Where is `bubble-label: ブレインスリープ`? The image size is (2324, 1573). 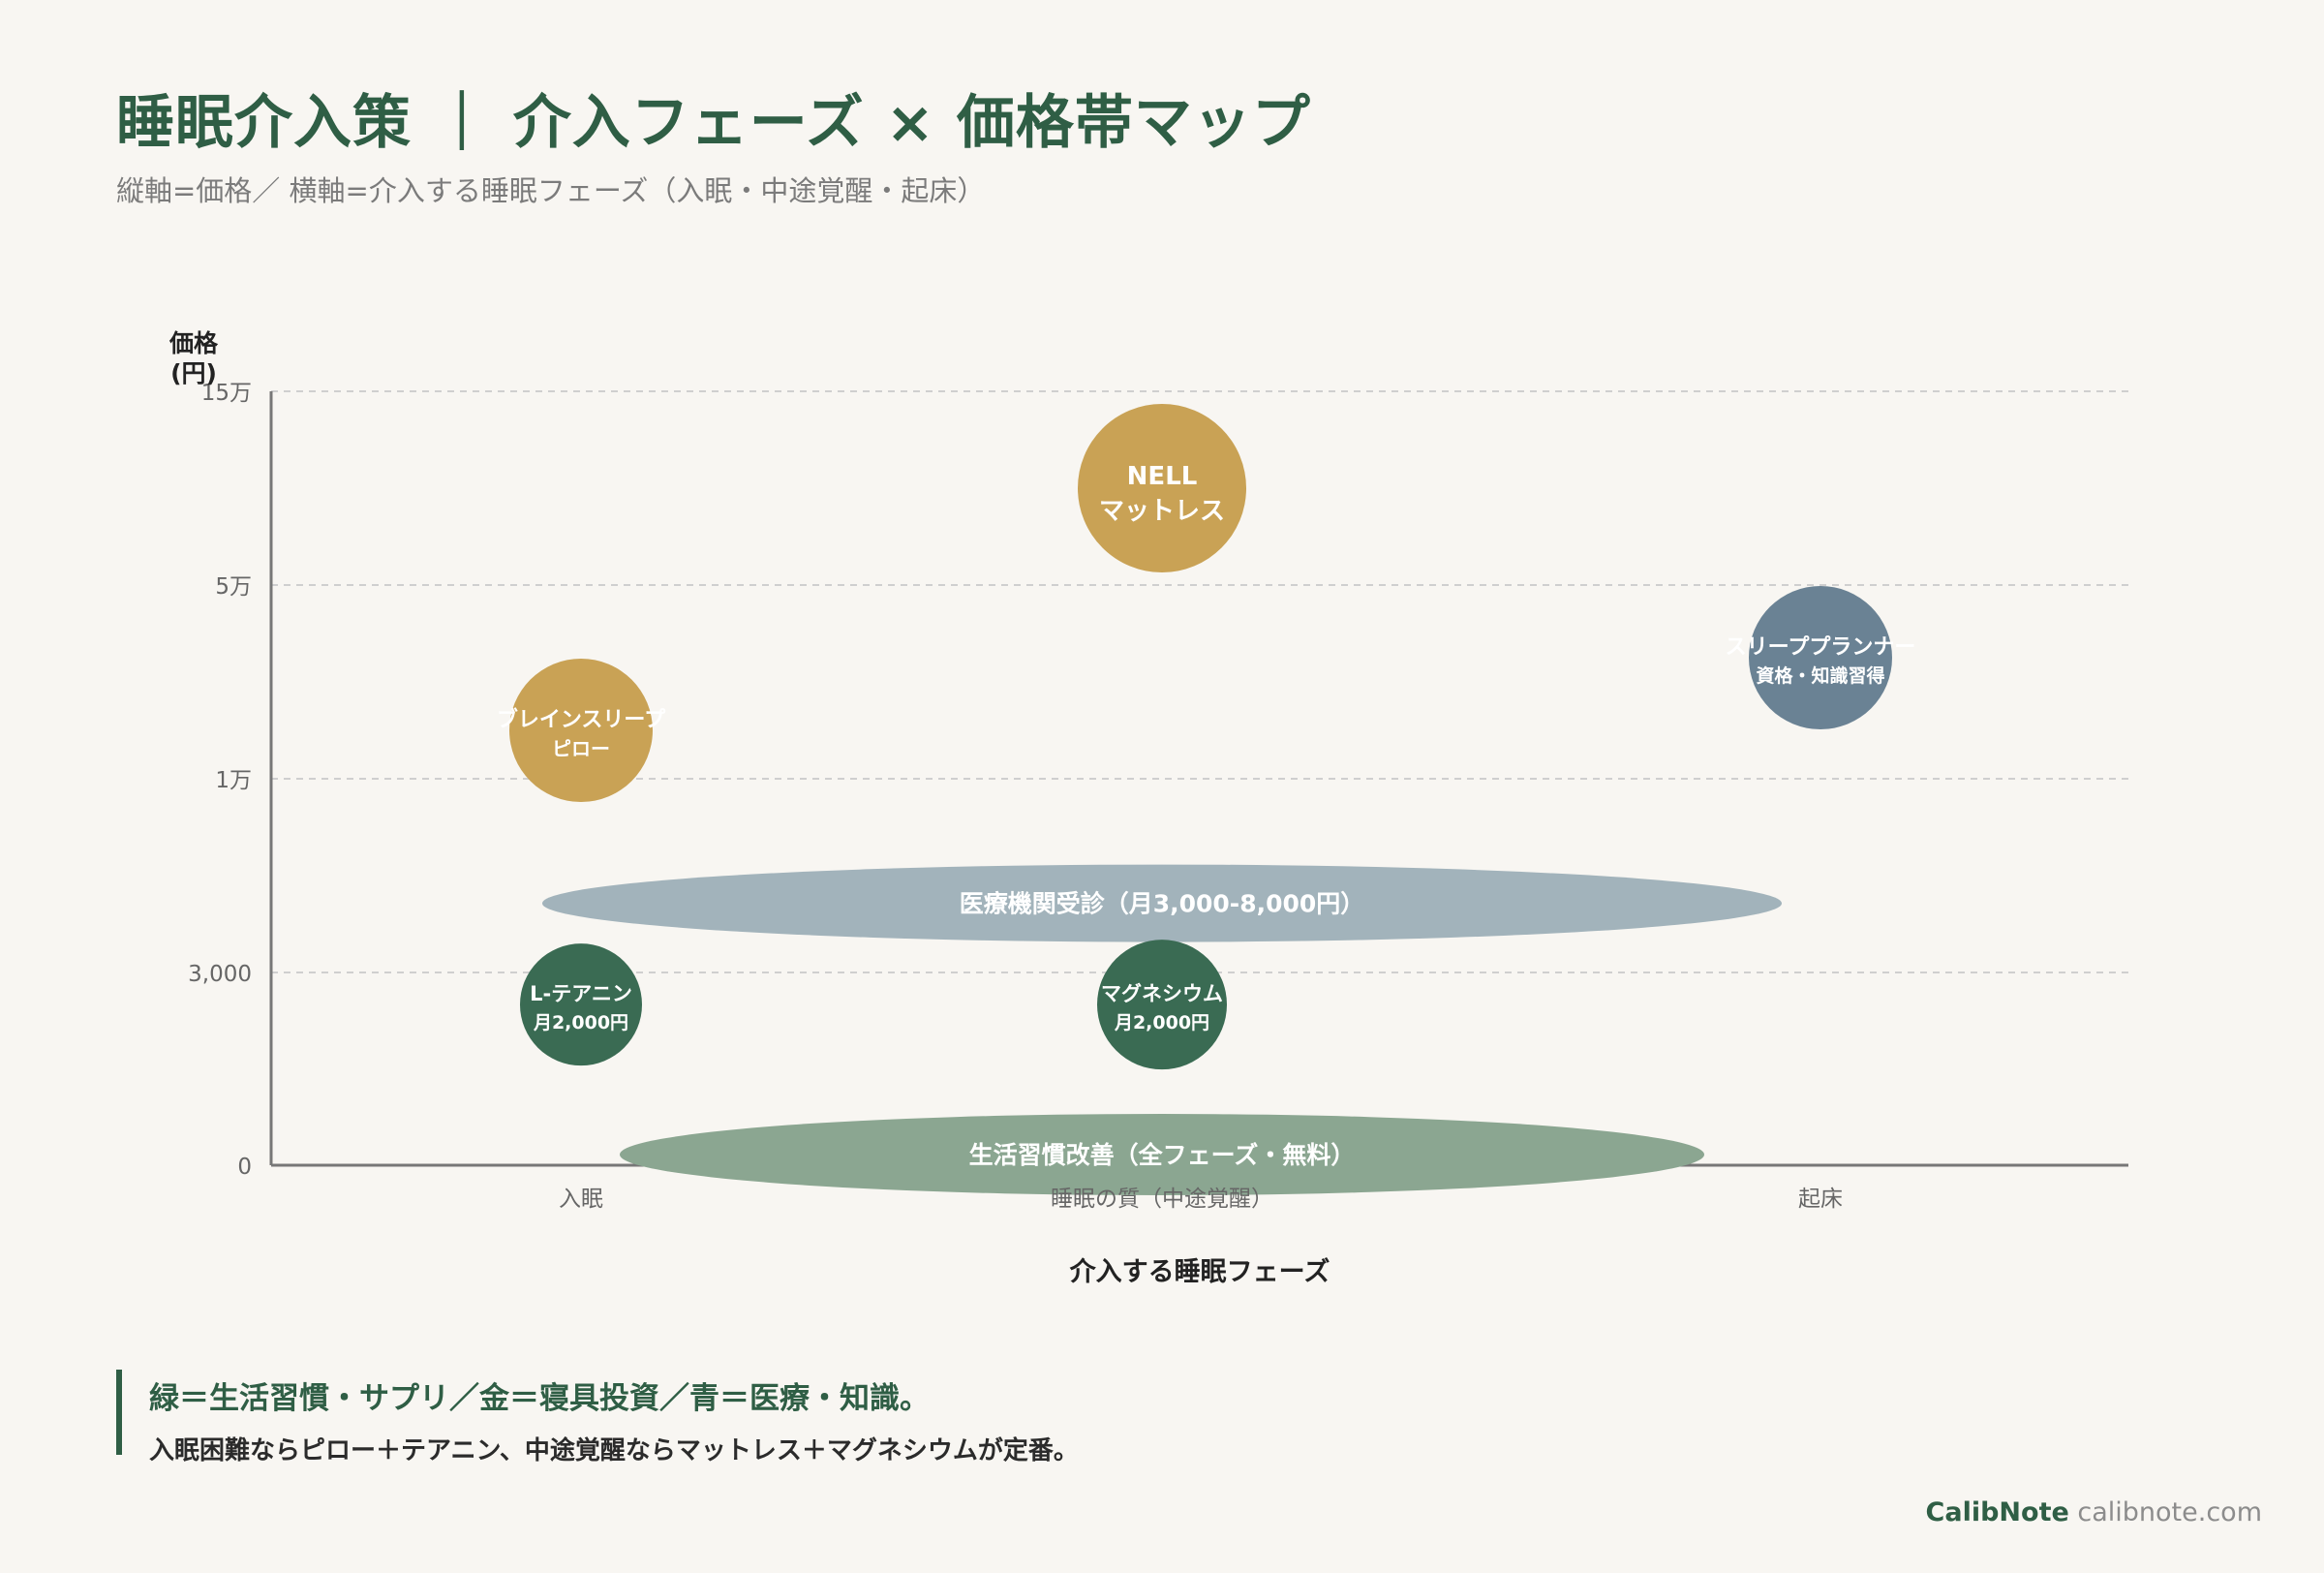
bubble-label: ブレインスリープ is located at coordinates (581, 720).